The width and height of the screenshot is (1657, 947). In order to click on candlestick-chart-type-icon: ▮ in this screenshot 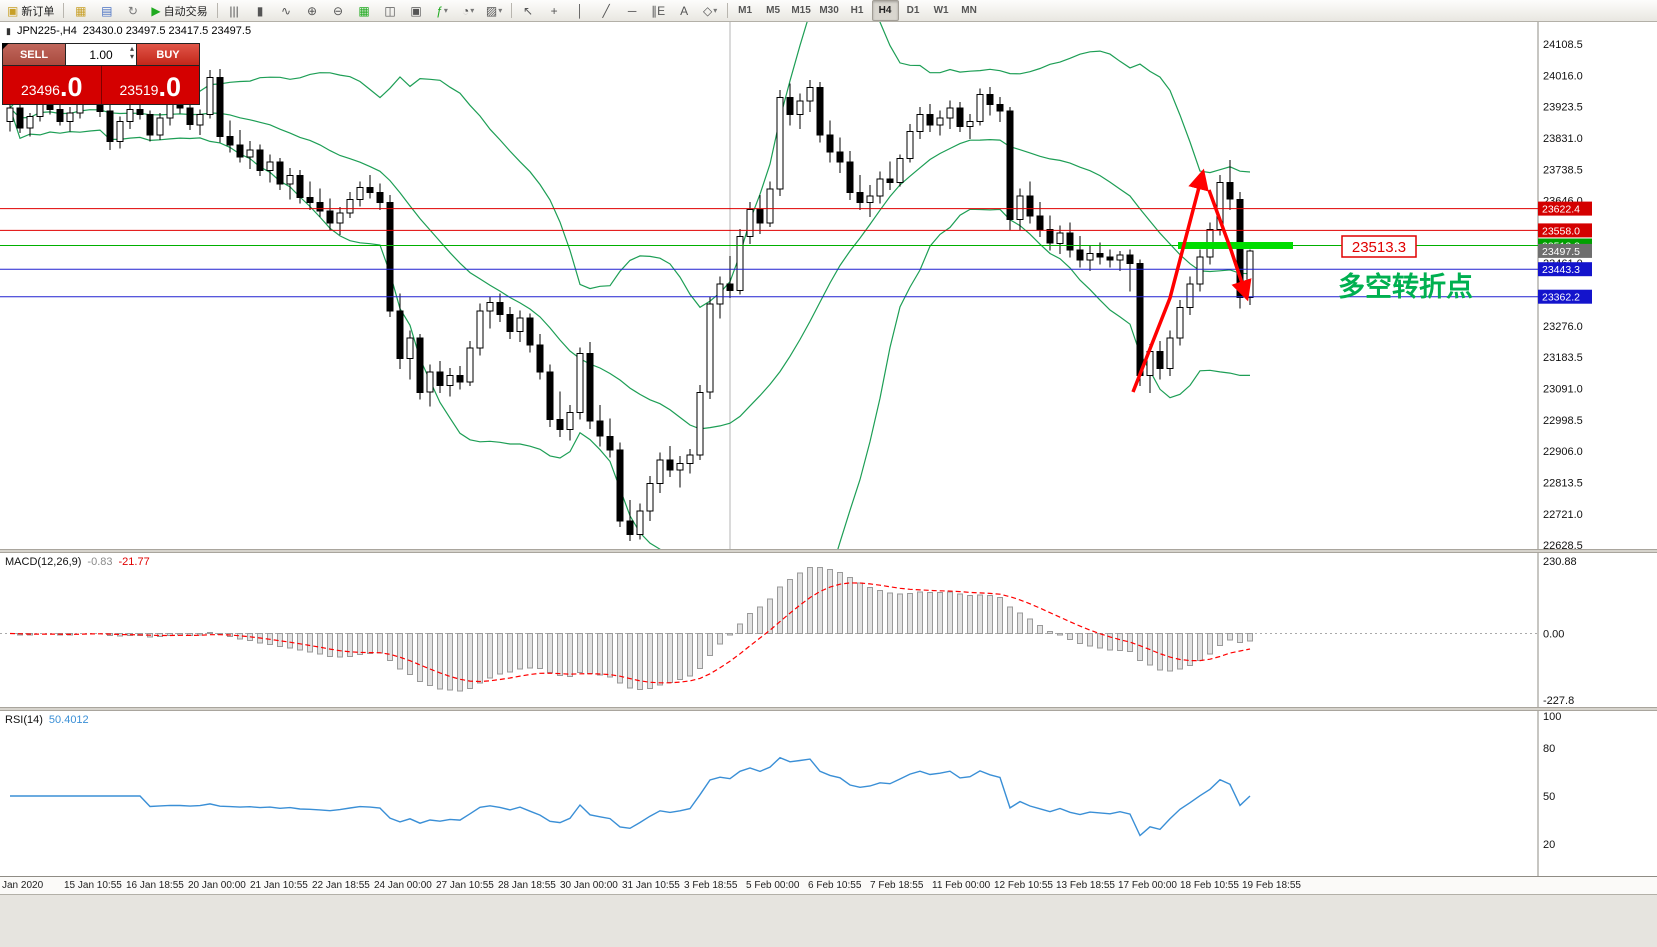, I will do `click(260, 10)`.